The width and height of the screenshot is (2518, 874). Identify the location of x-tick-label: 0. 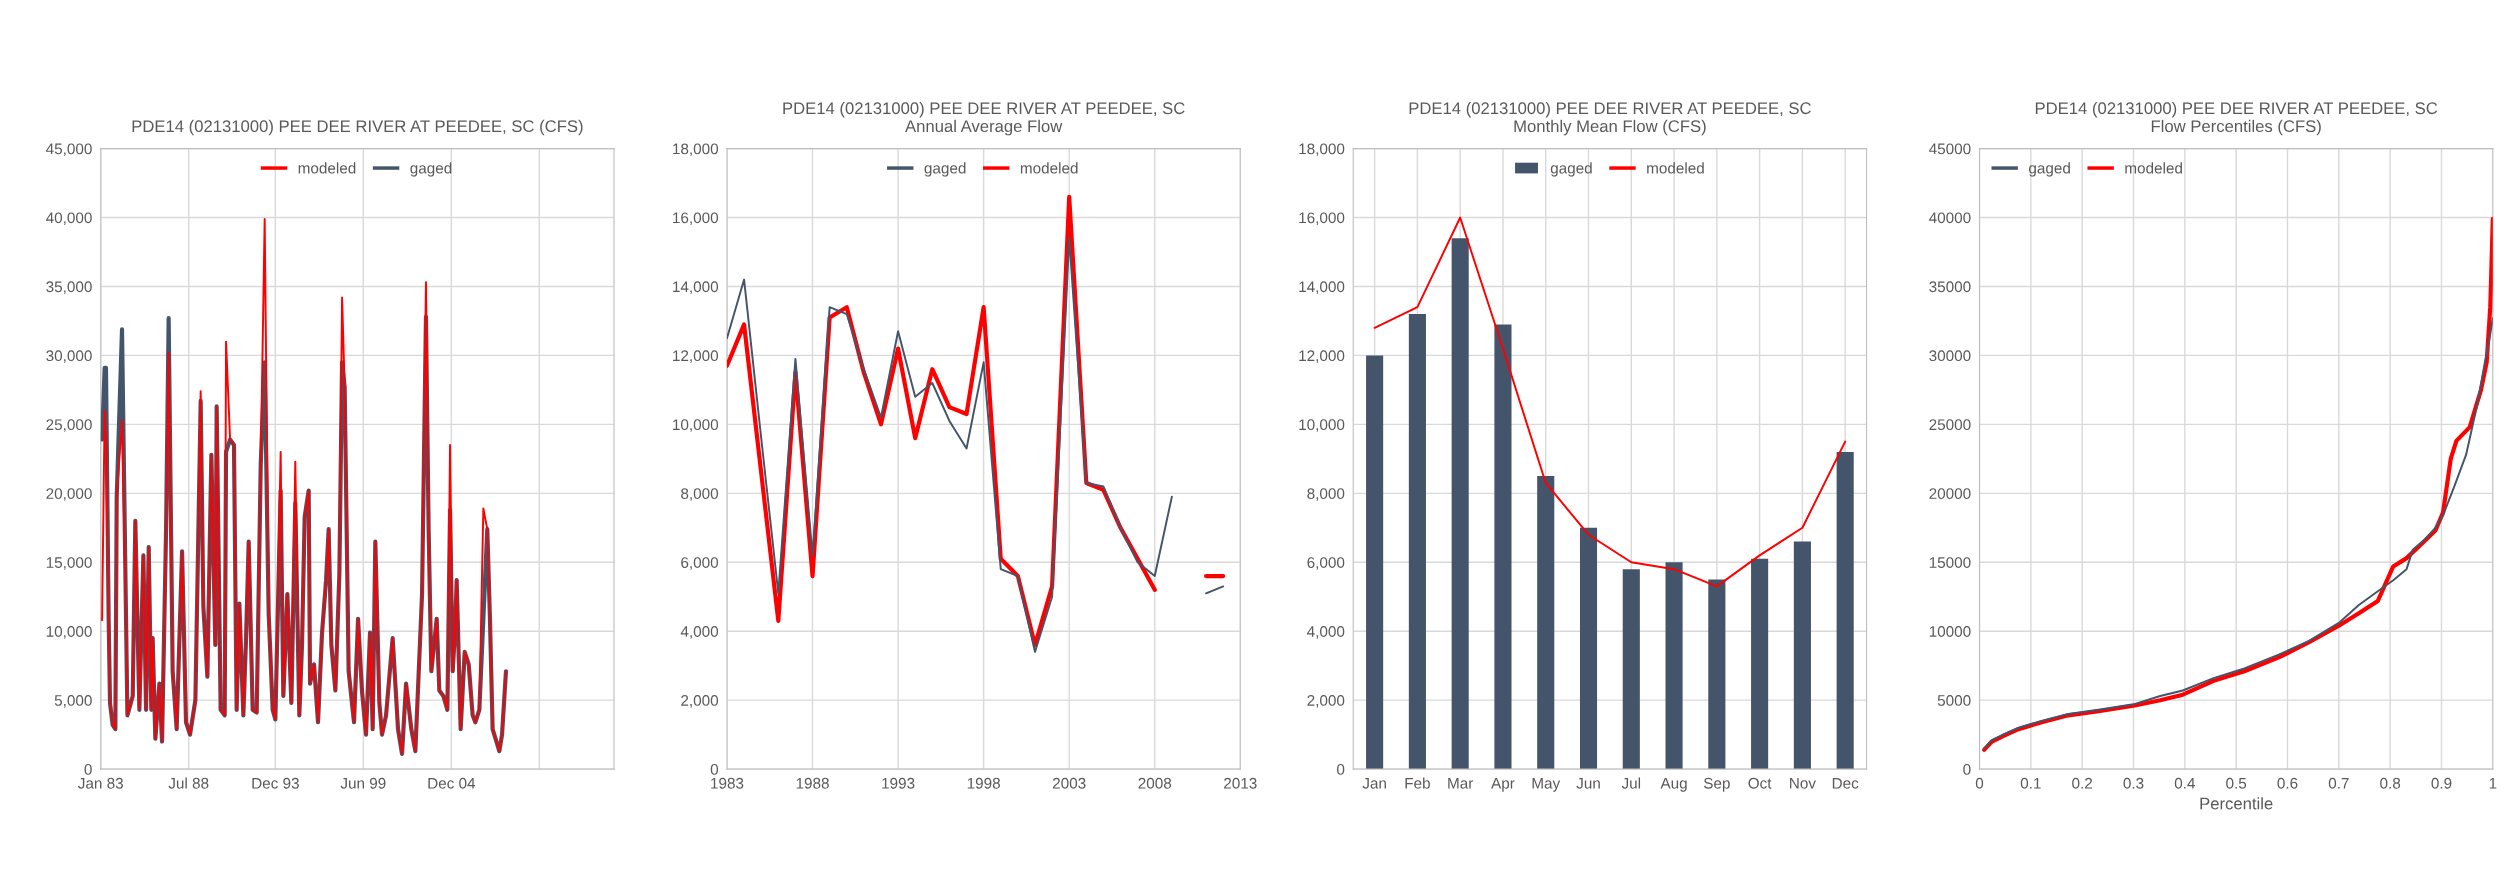
(1979, 783).